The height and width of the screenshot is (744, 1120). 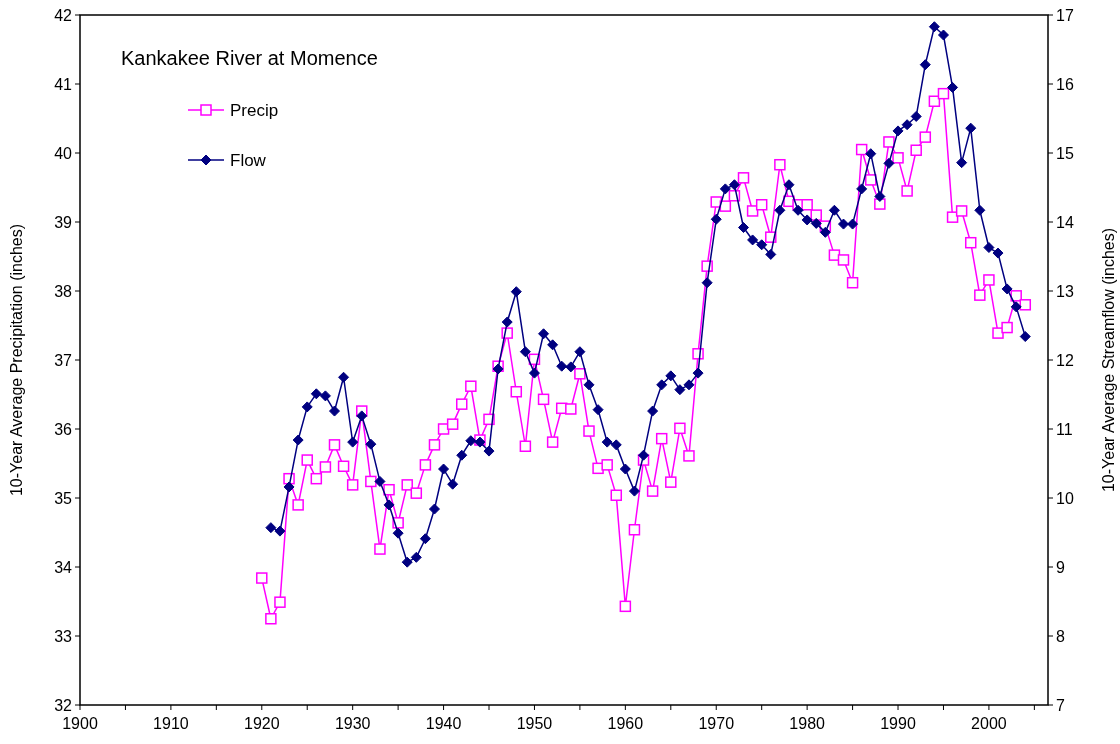 What do you see at coordinates (63, 705) in the screenshot?
I see `y-tick-label: 32` at bounding box center [63, 705].